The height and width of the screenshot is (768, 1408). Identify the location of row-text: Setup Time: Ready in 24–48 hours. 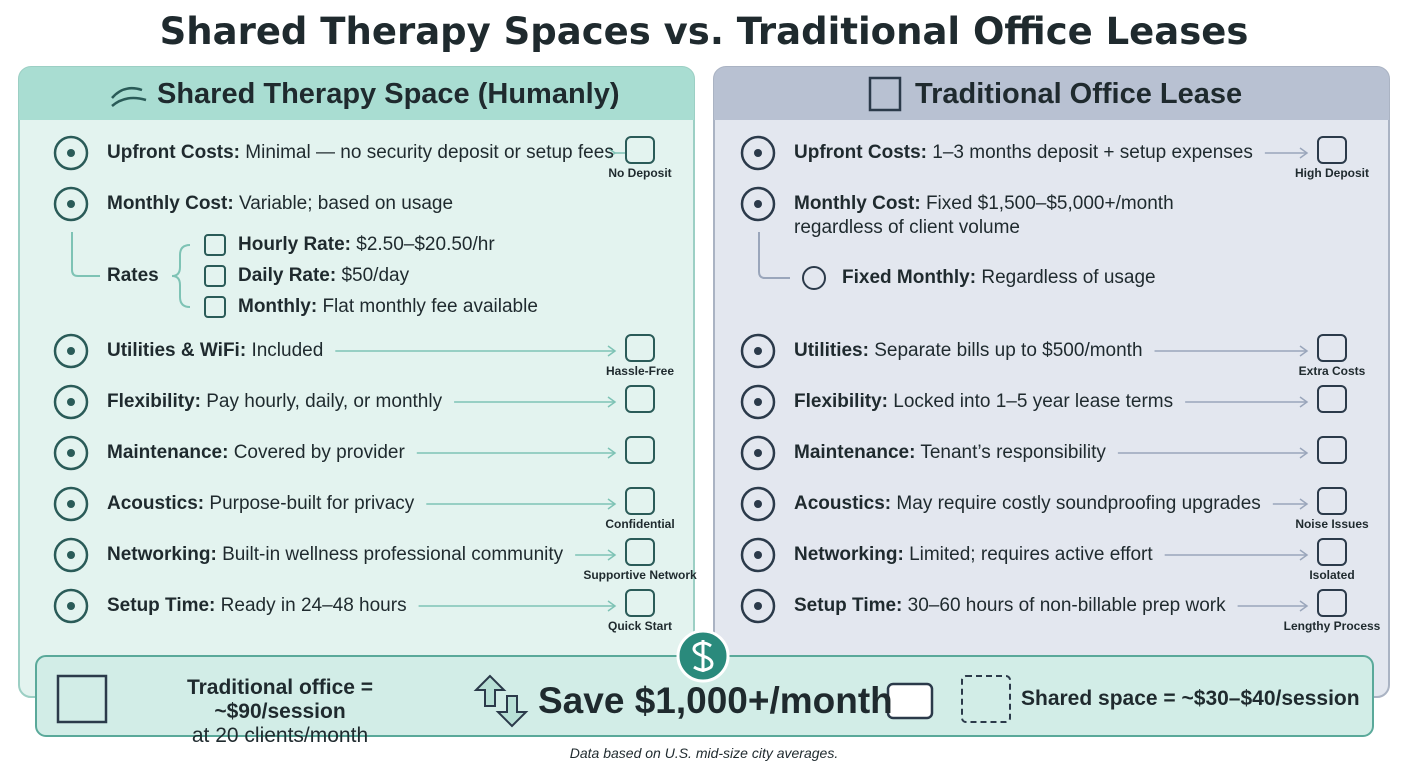
(257, 606).